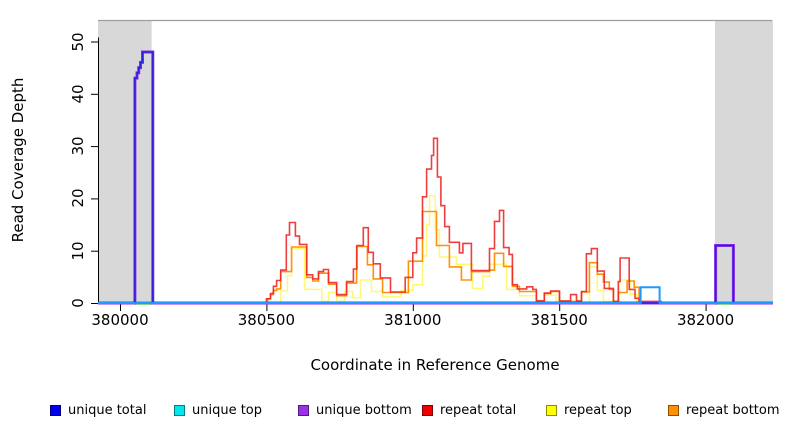 Image resolution: width=792 pixels, height=432 pixels. Describe the element at coordinates (18, 160) in the screenshot. I see `y-axis-title: Read Coverage Depth` at that location.